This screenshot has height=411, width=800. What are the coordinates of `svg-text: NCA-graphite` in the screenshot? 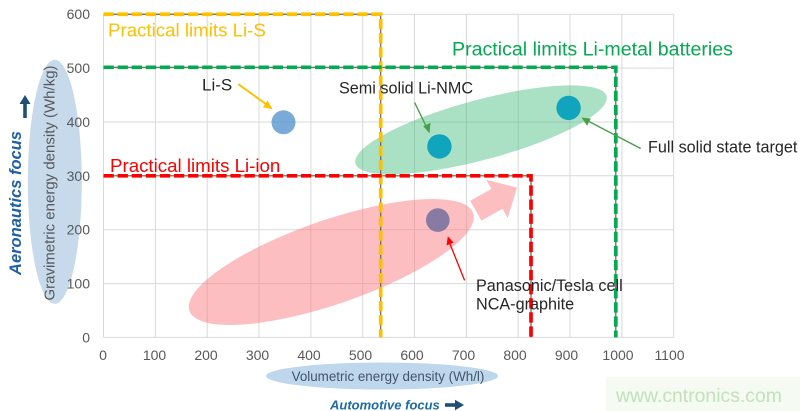 It's located at (525, 305).